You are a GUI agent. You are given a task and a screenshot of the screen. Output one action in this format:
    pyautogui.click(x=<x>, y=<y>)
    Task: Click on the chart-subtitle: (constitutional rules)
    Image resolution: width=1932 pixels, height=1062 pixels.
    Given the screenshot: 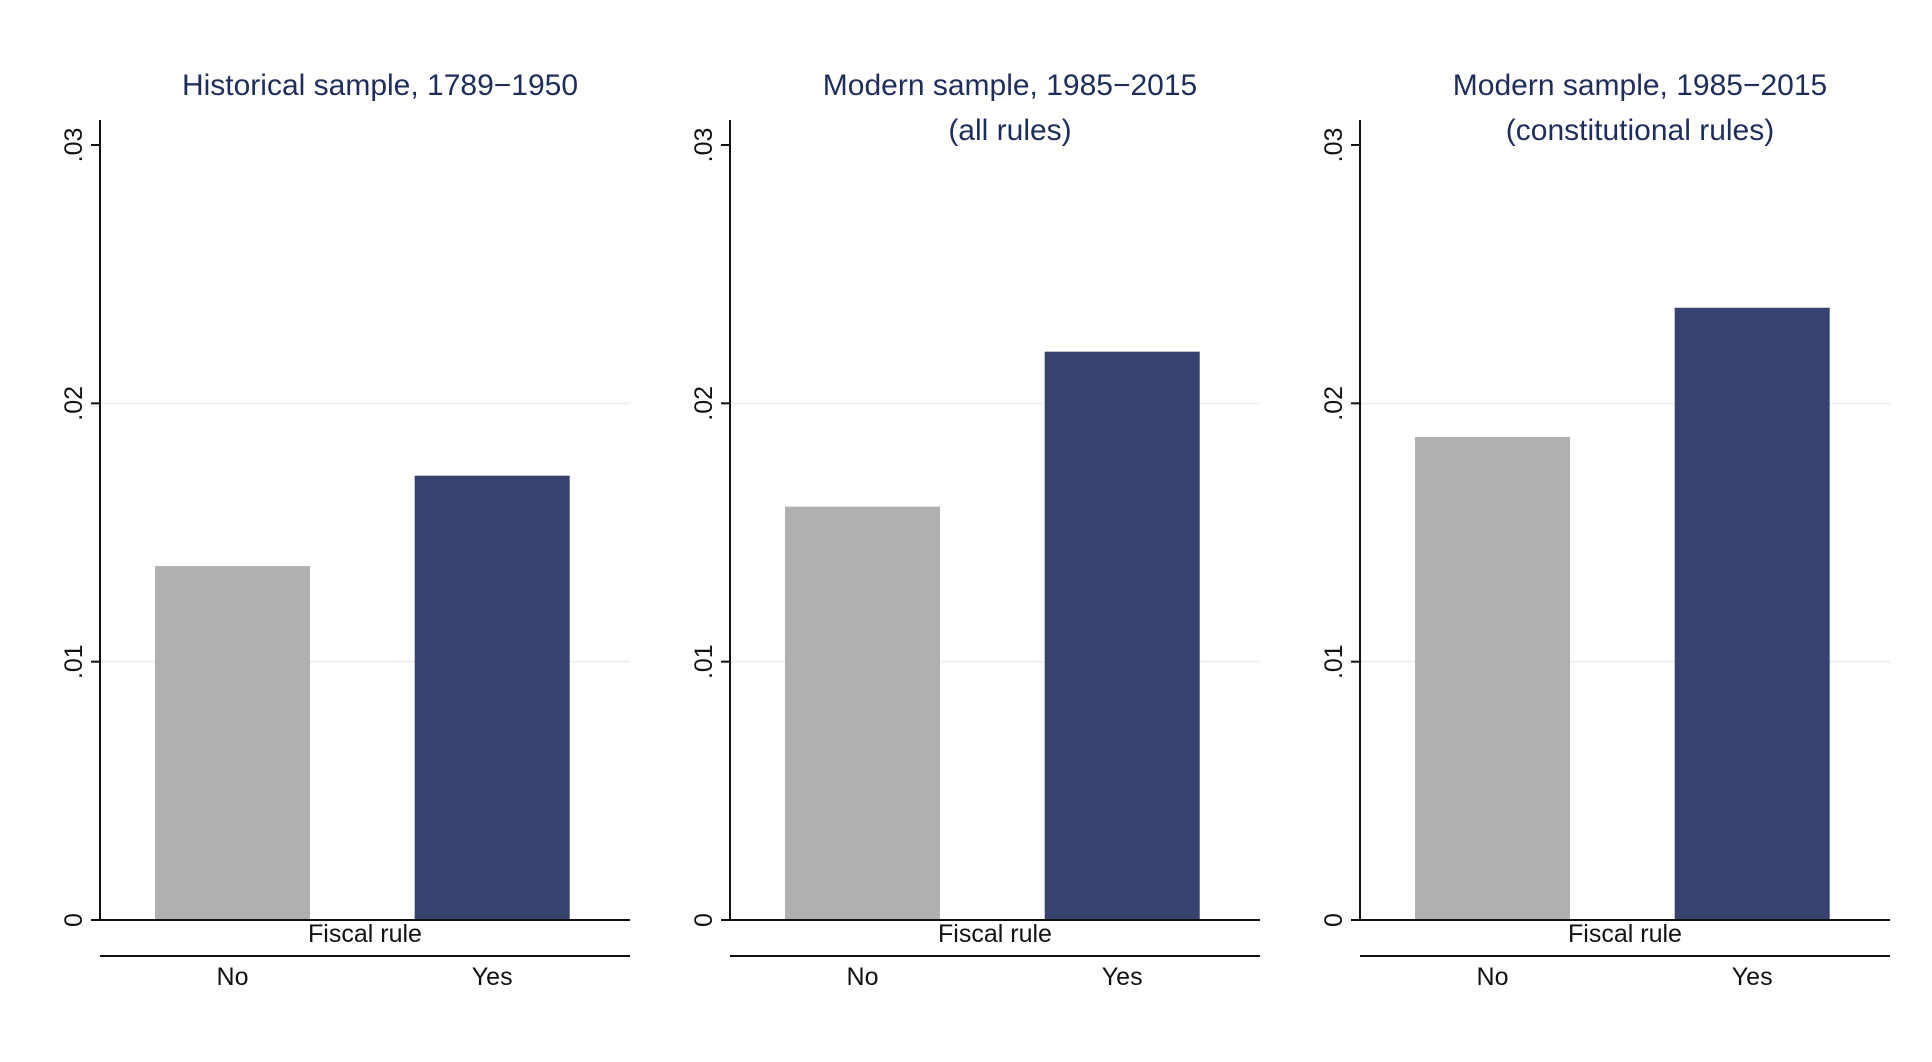 What is the action you would take?
    pyautogui.click(x=1640, y=130)
    